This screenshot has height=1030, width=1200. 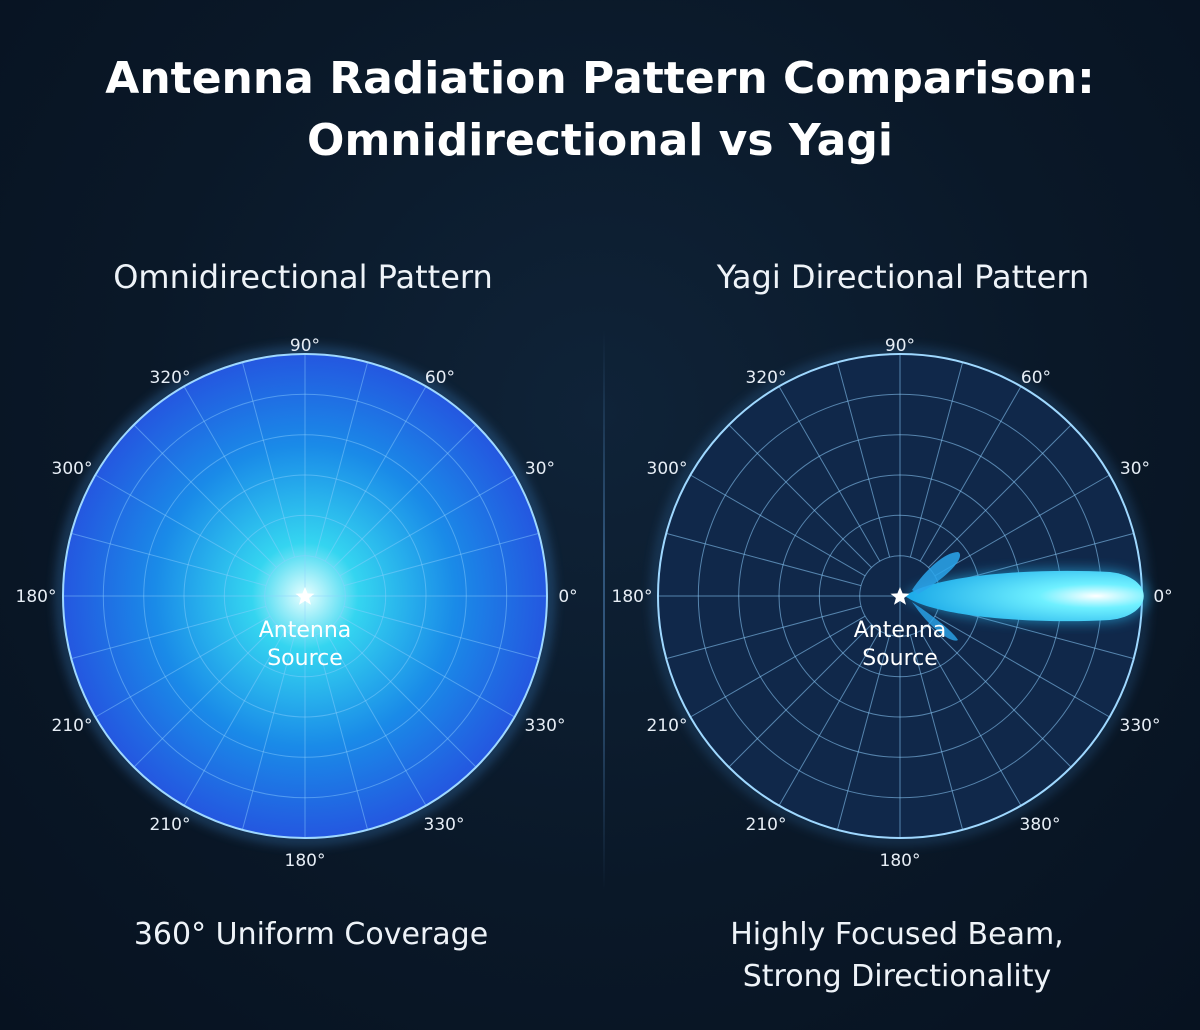 What do you see at coordinates (444, 825) in the screenshot?
I see `omni-angle-lower-right: 330°` at bounding box center [444, 825].